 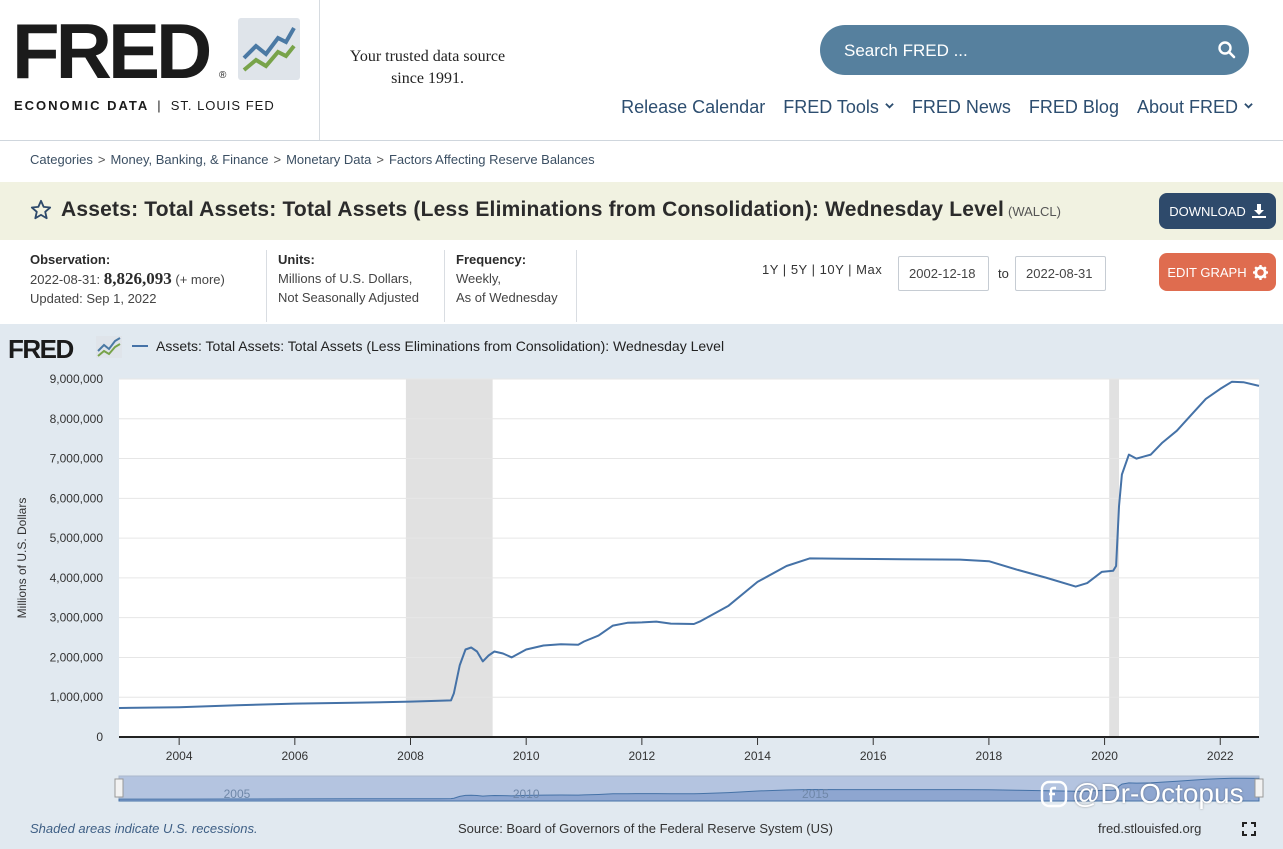 I want to click on fullscreen-icon, so click(x=1249, y=829).